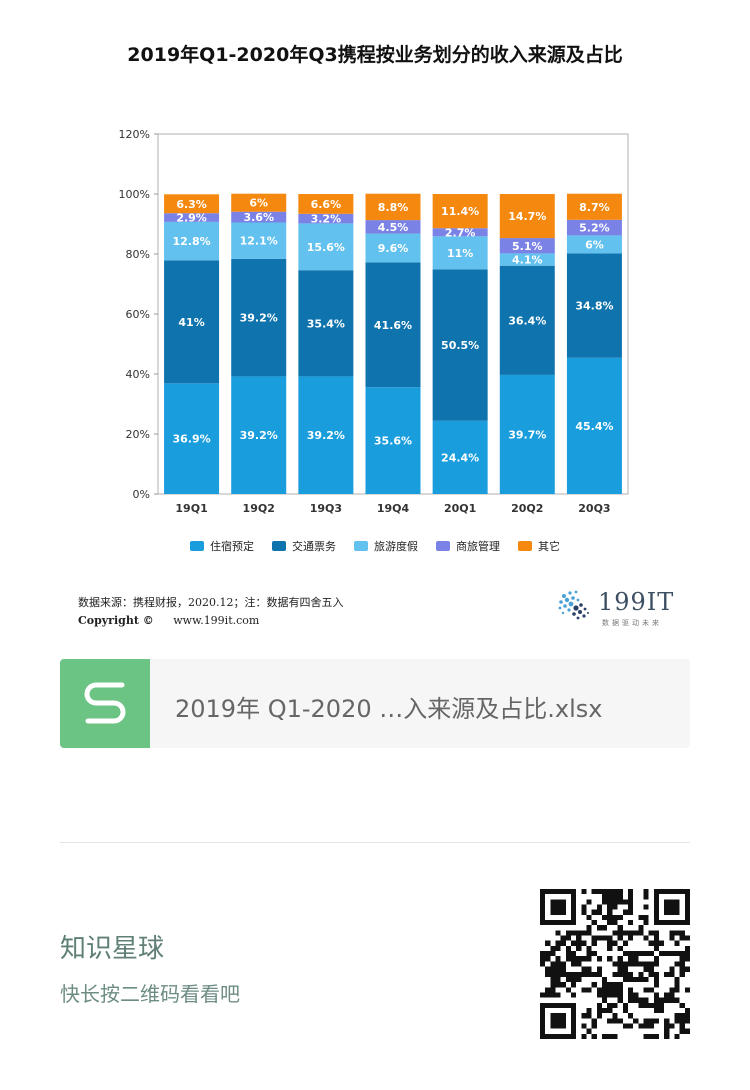 This screenshot has width=750, height=1090. I want to click on data-label: 45.4%, so click(594, 426).